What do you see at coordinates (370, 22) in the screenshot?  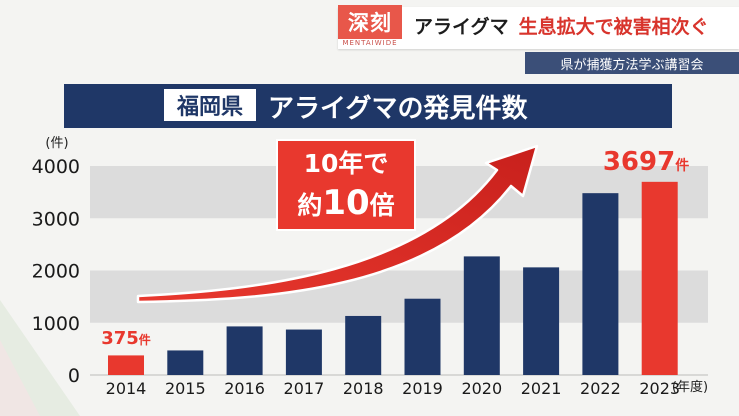 I see `severity-tag: 深刻` at bounding box center [370, 22].